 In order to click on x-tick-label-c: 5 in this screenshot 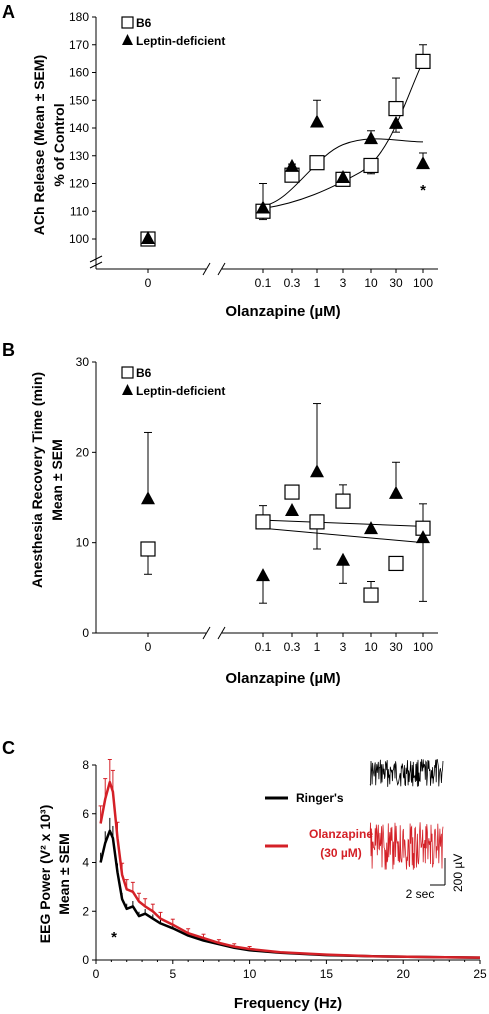, I will do `click(172, 974)`.